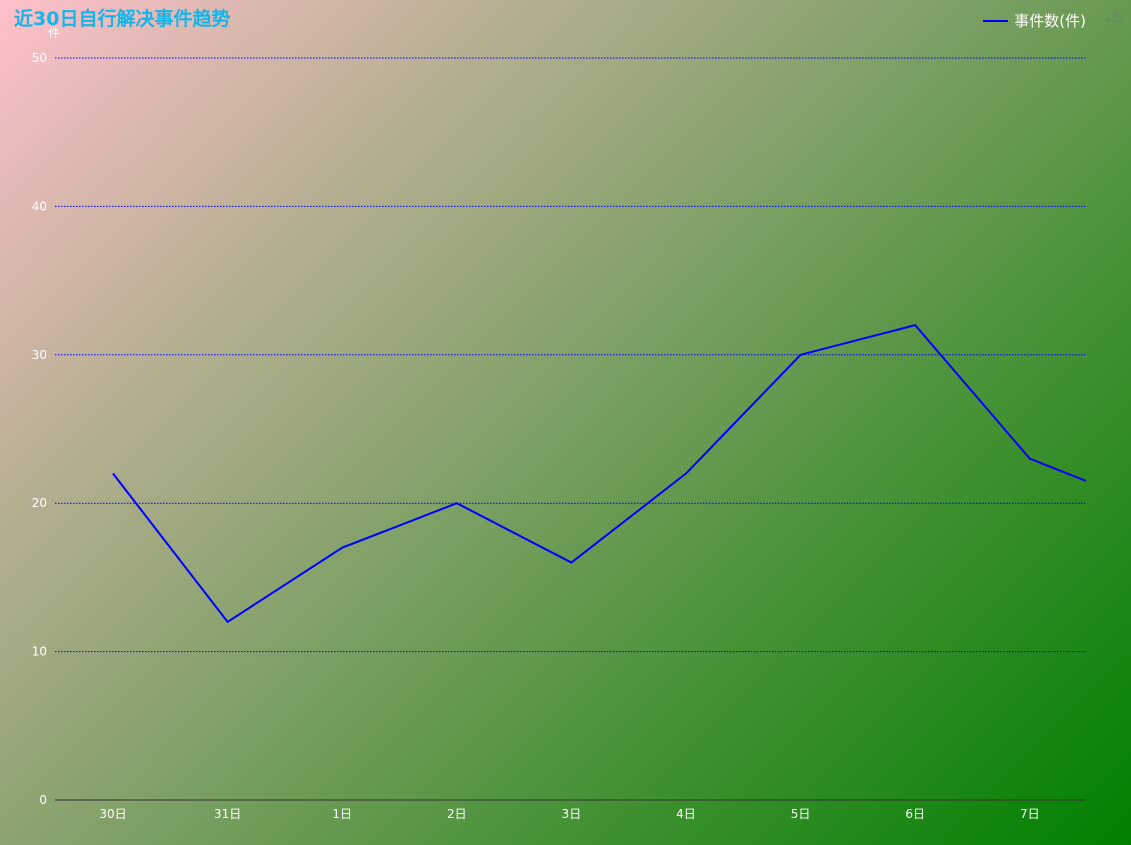 This screenshot has height=845, width=1131. What do you see at coordinates (39, 652) in the screenshot?
I see `y-tick-label: 10` at bounding box center [39, 652].